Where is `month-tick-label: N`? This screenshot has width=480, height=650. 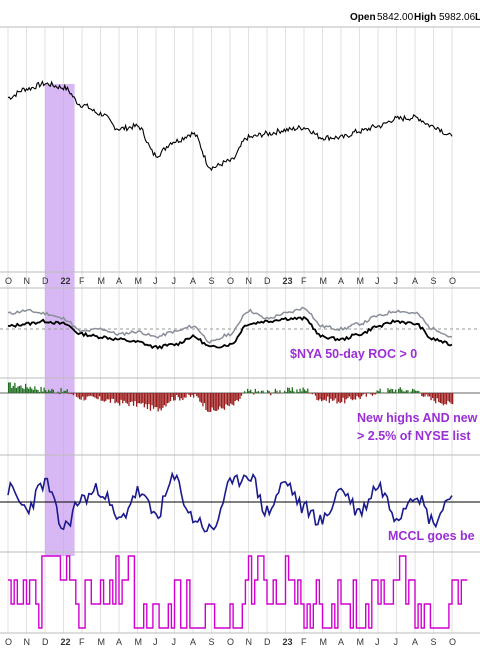
month-tick-label: N is located at coordinates (27, 281).